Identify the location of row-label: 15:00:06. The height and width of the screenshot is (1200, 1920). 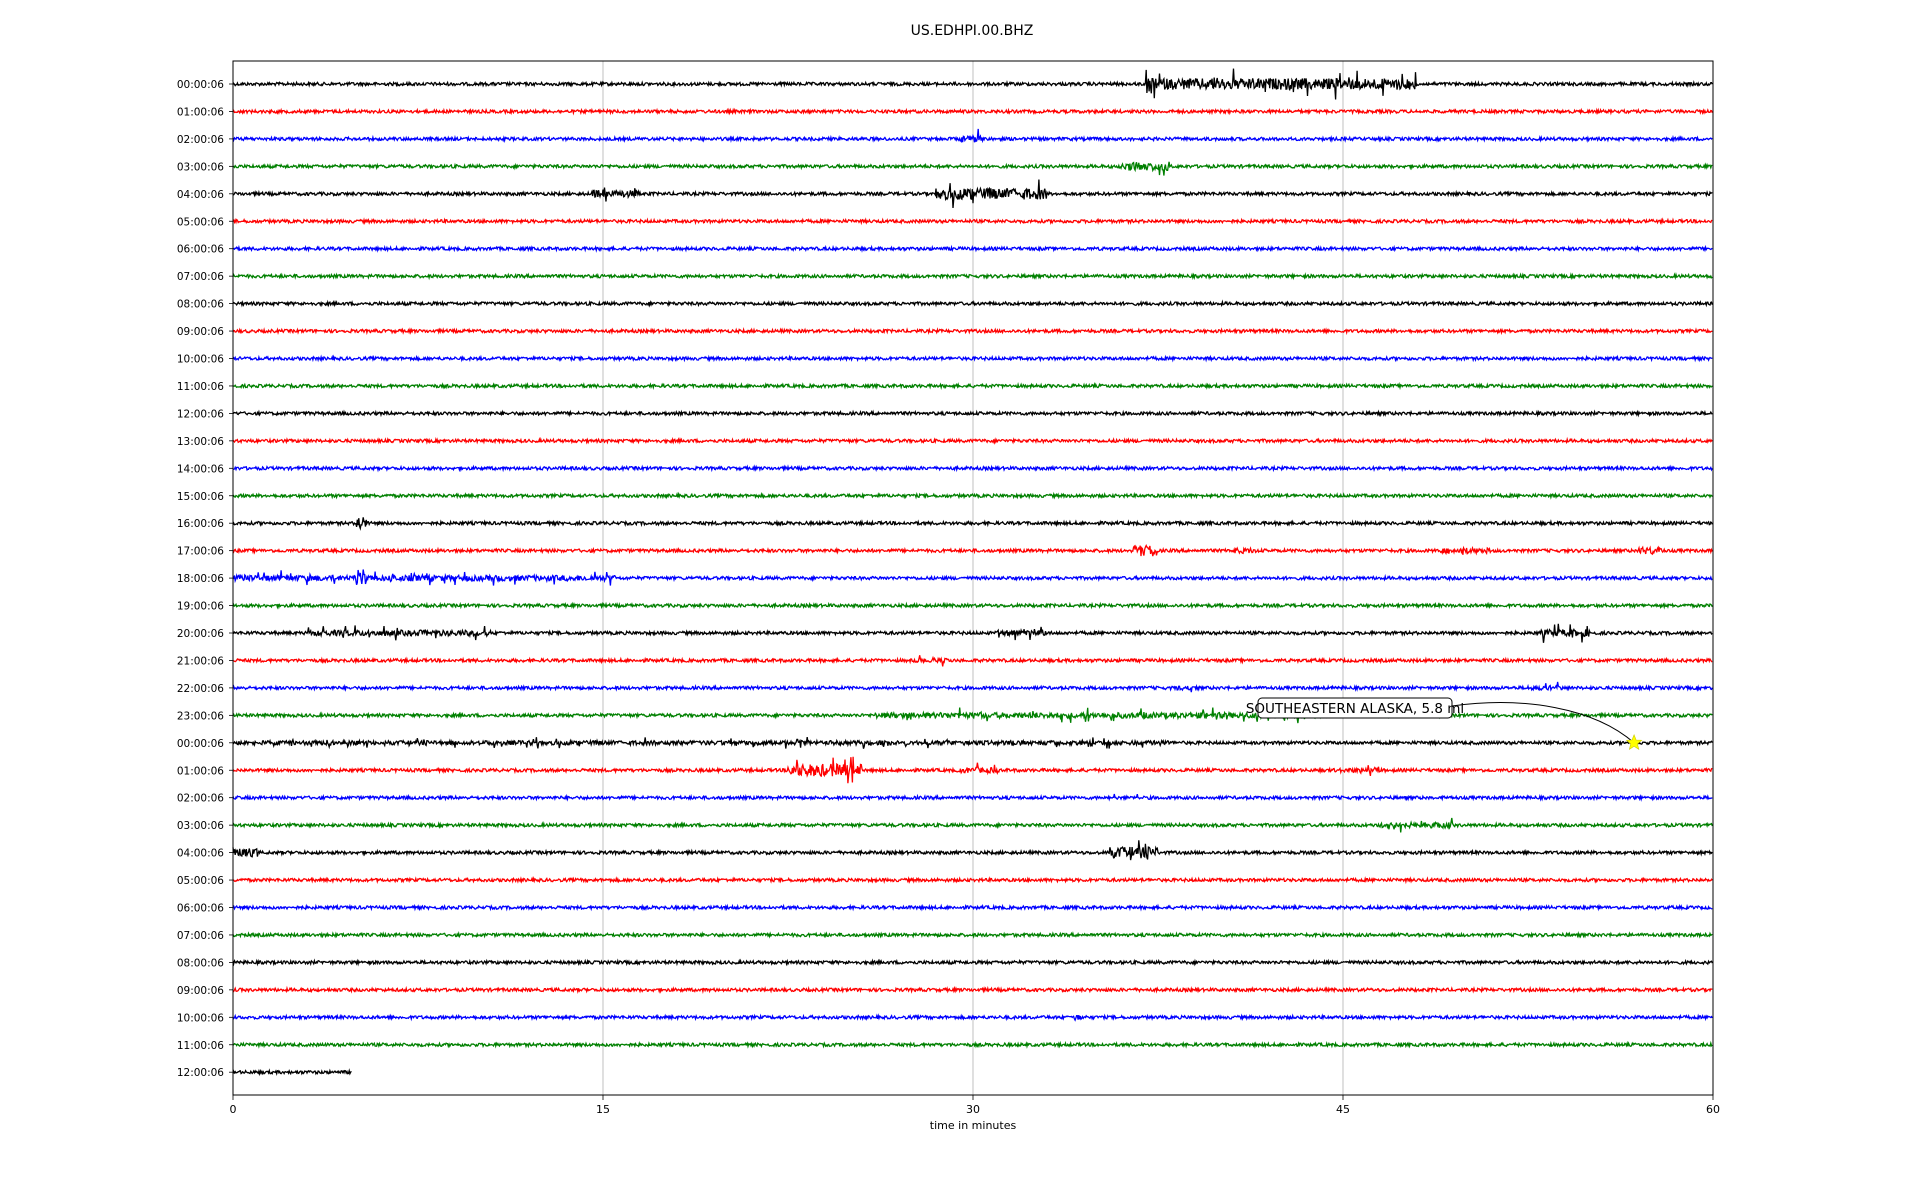
(200, 497).